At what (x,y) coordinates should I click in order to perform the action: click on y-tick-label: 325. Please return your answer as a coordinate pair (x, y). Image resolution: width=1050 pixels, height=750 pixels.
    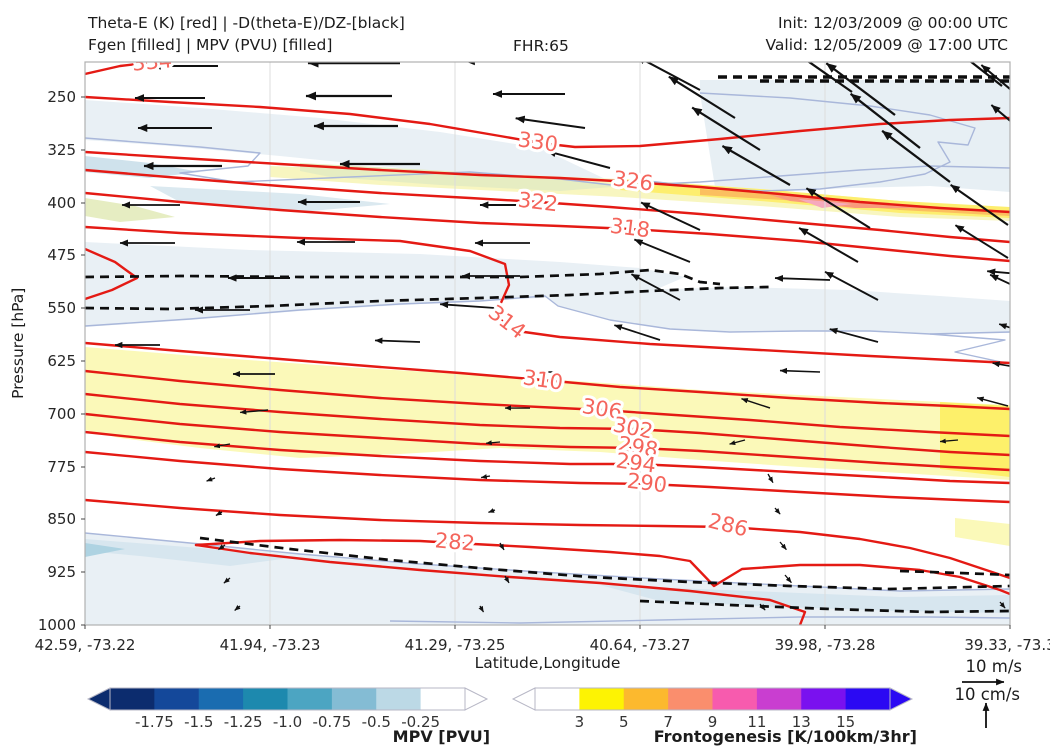
    Looking at the image, I should click on (61, 150).